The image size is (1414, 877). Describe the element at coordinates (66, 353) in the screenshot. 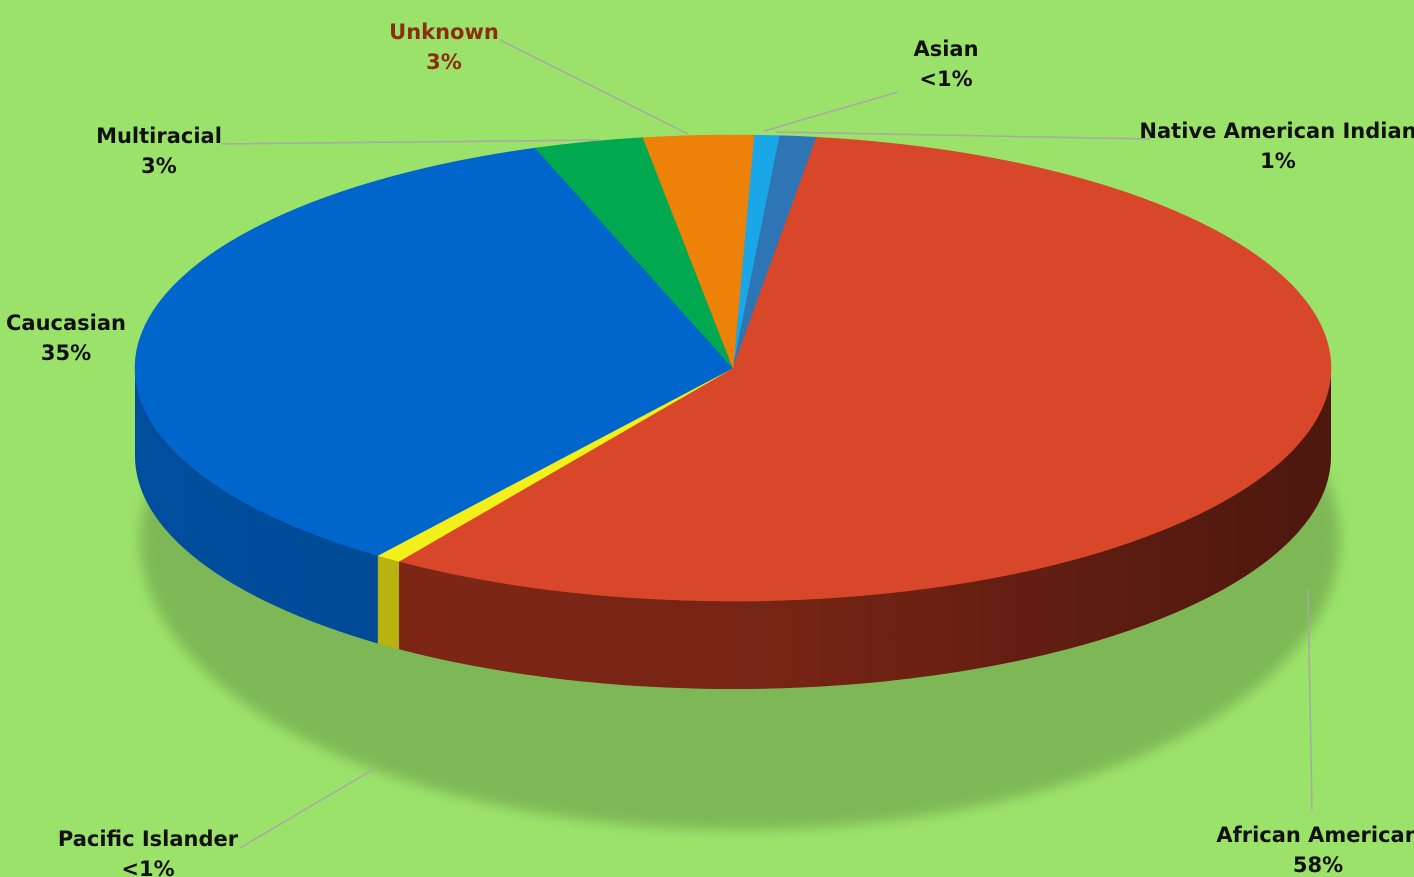

I see `slice-percent-label-caucasian: 35%` at that location.